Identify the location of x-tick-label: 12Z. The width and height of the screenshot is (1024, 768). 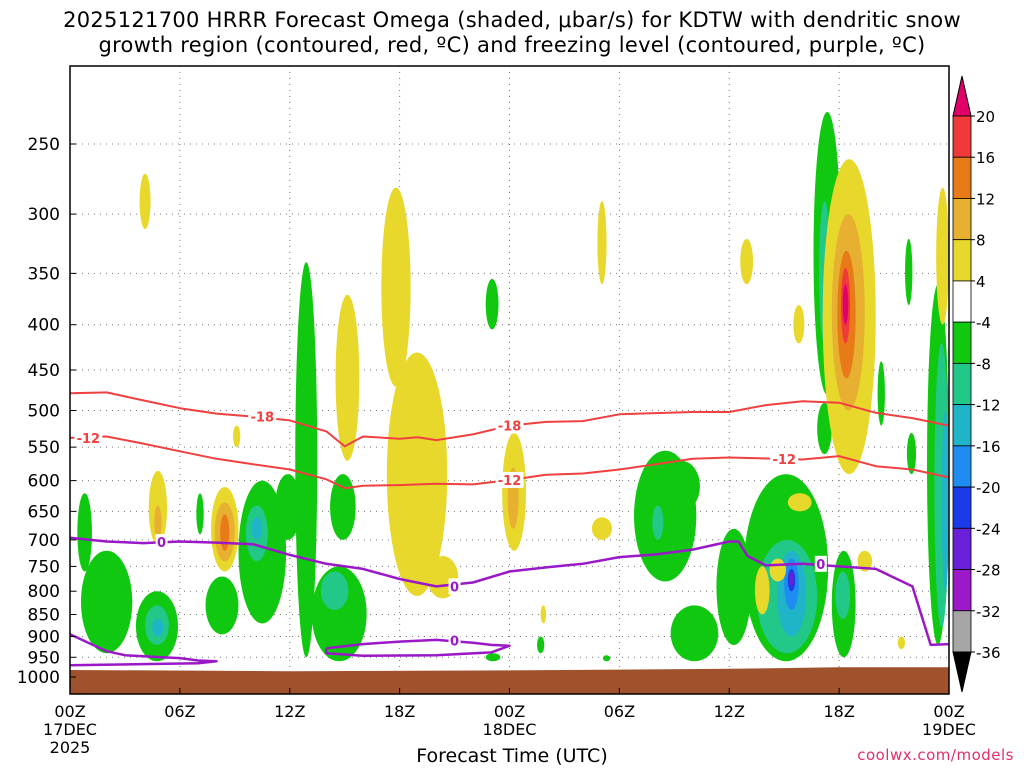
(729, 711).